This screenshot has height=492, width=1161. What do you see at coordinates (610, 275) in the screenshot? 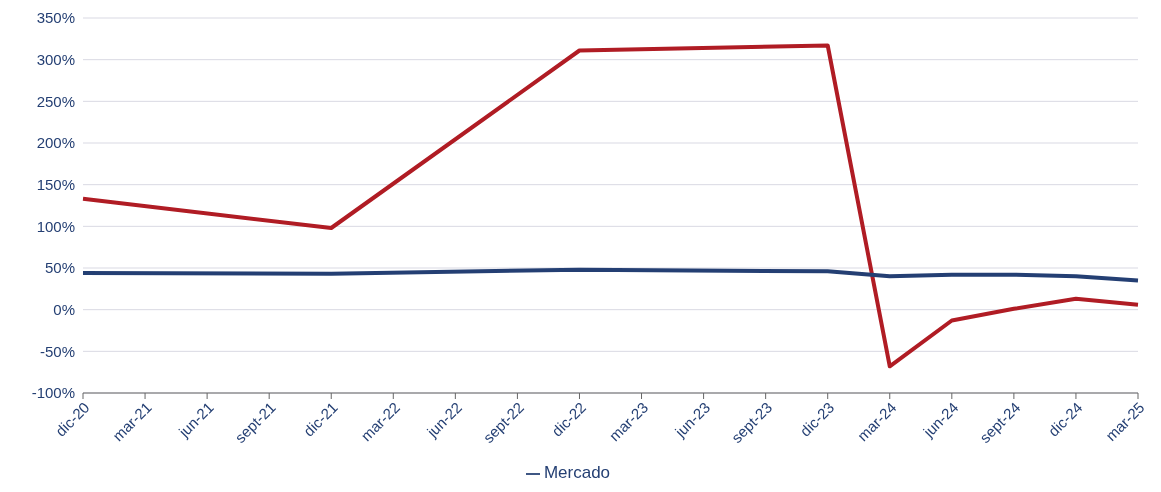
I see `line-series` at bounding box center [610, 275].